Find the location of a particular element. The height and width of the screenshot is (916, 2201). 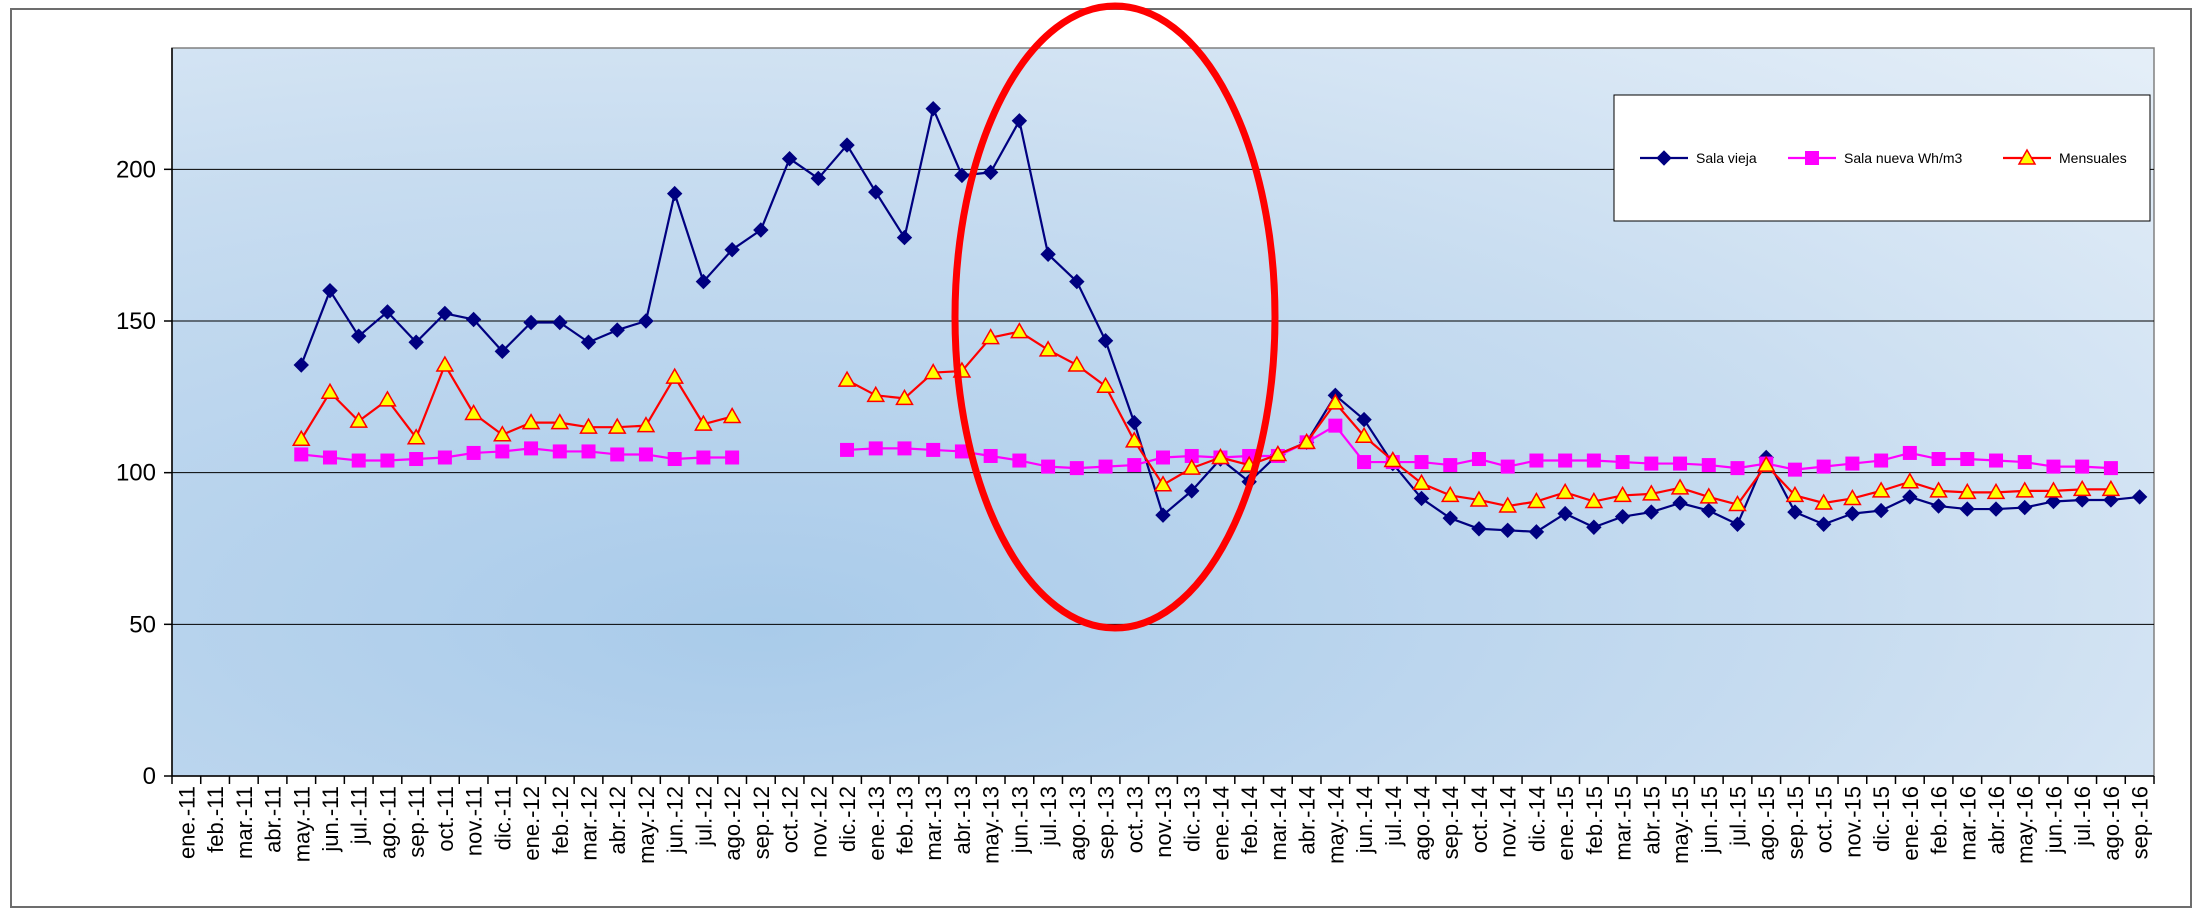

x-tick-label: mar.-15 is located at coordinates (1623, 823).